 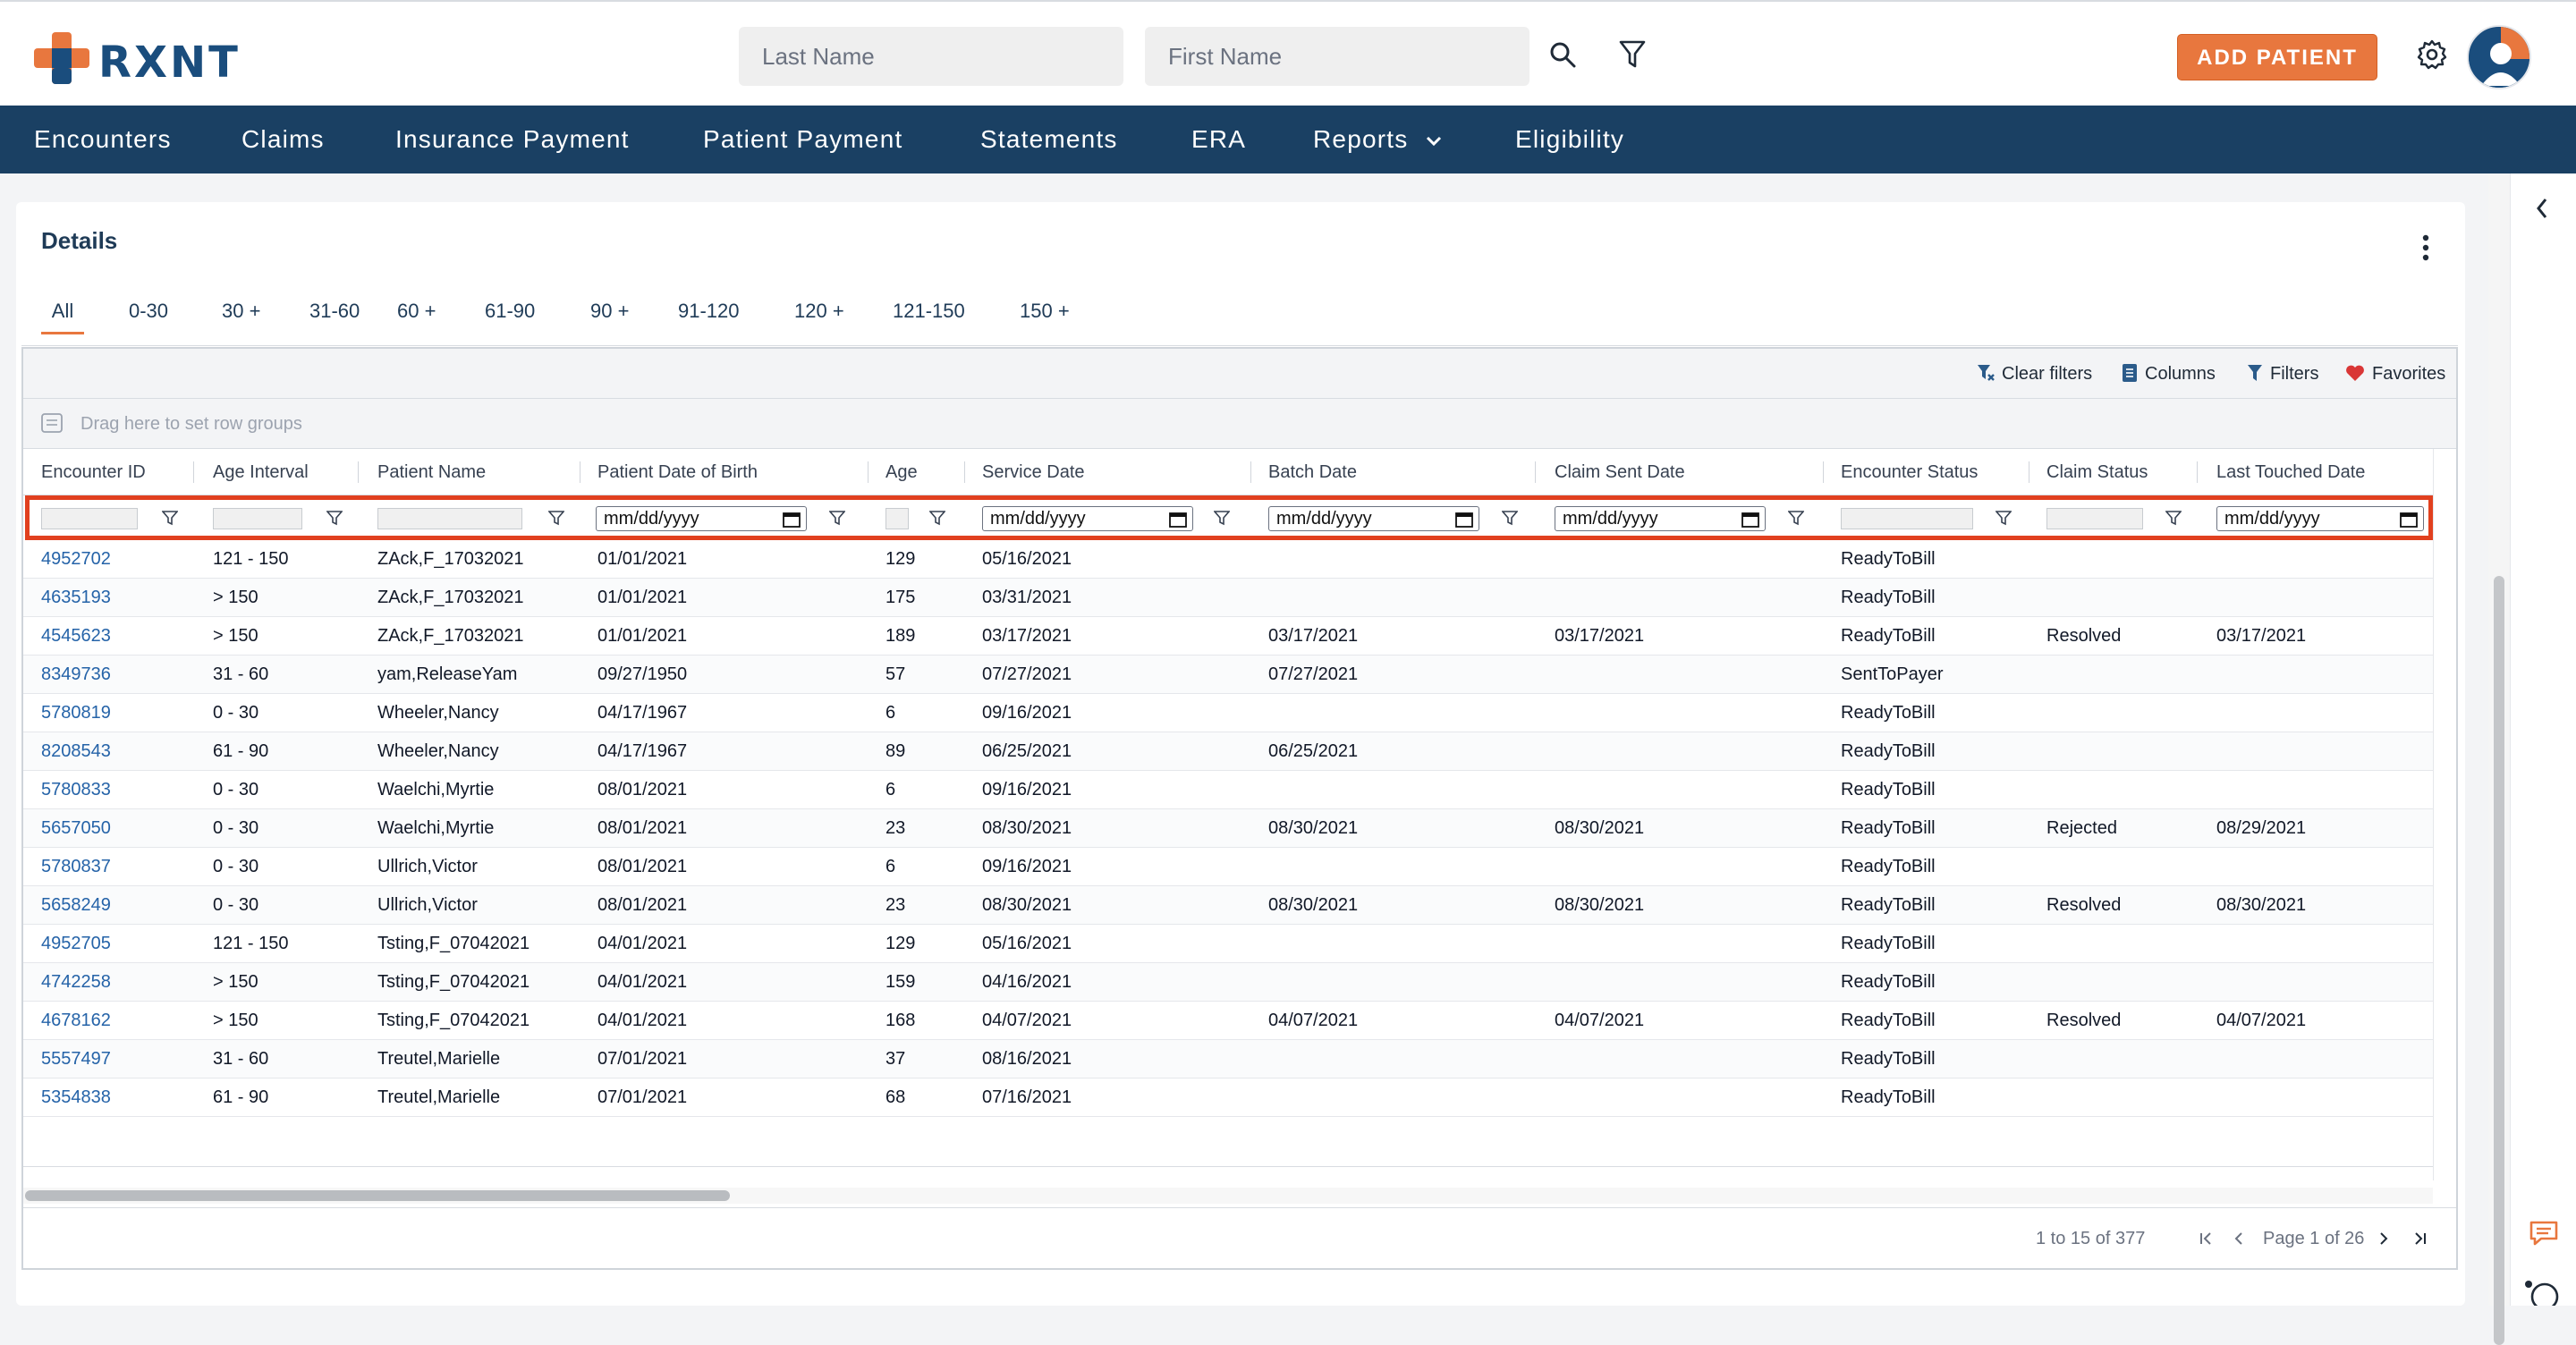 I want to click on encounter-id-link: 5557497, so click(x=76, y=1059).